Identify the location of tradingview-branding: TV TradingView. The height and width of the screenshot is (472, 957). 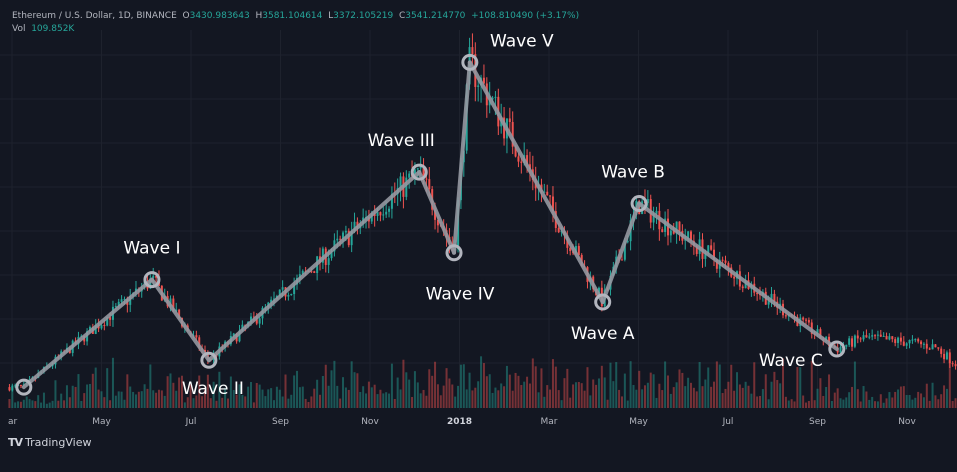
(50, 442).